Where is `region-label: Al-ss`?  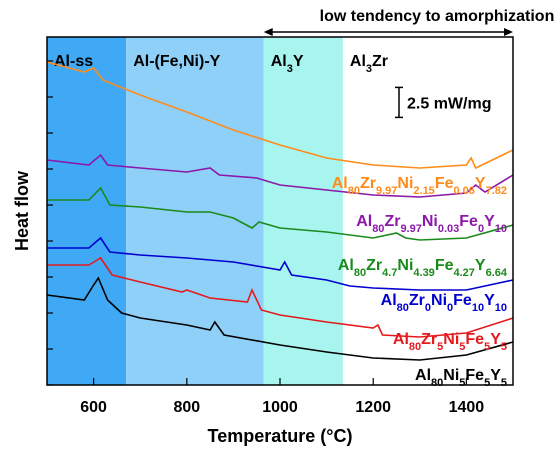 region-label: Al-ss is located at coordinates (73, 61).